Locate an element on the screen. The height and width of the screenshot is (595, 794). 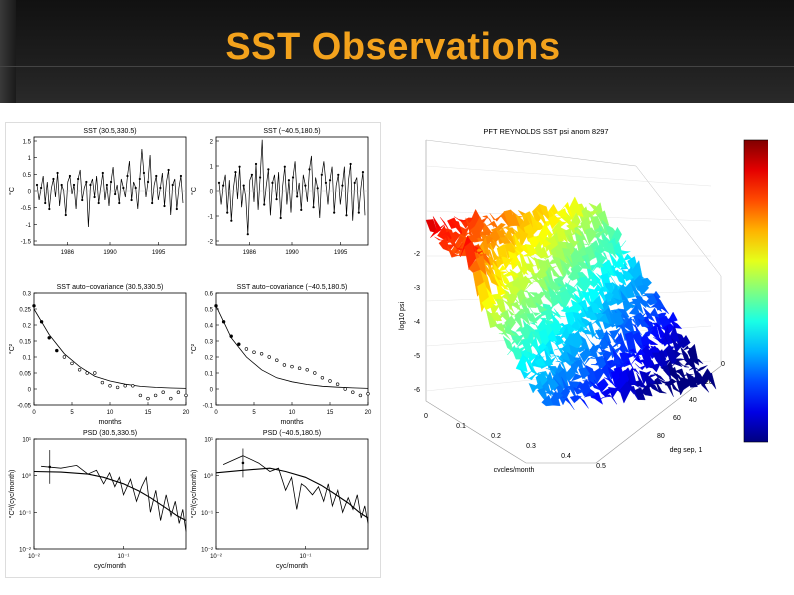
surface-y-tick-2: 40 is located at coordinates (693, 400).